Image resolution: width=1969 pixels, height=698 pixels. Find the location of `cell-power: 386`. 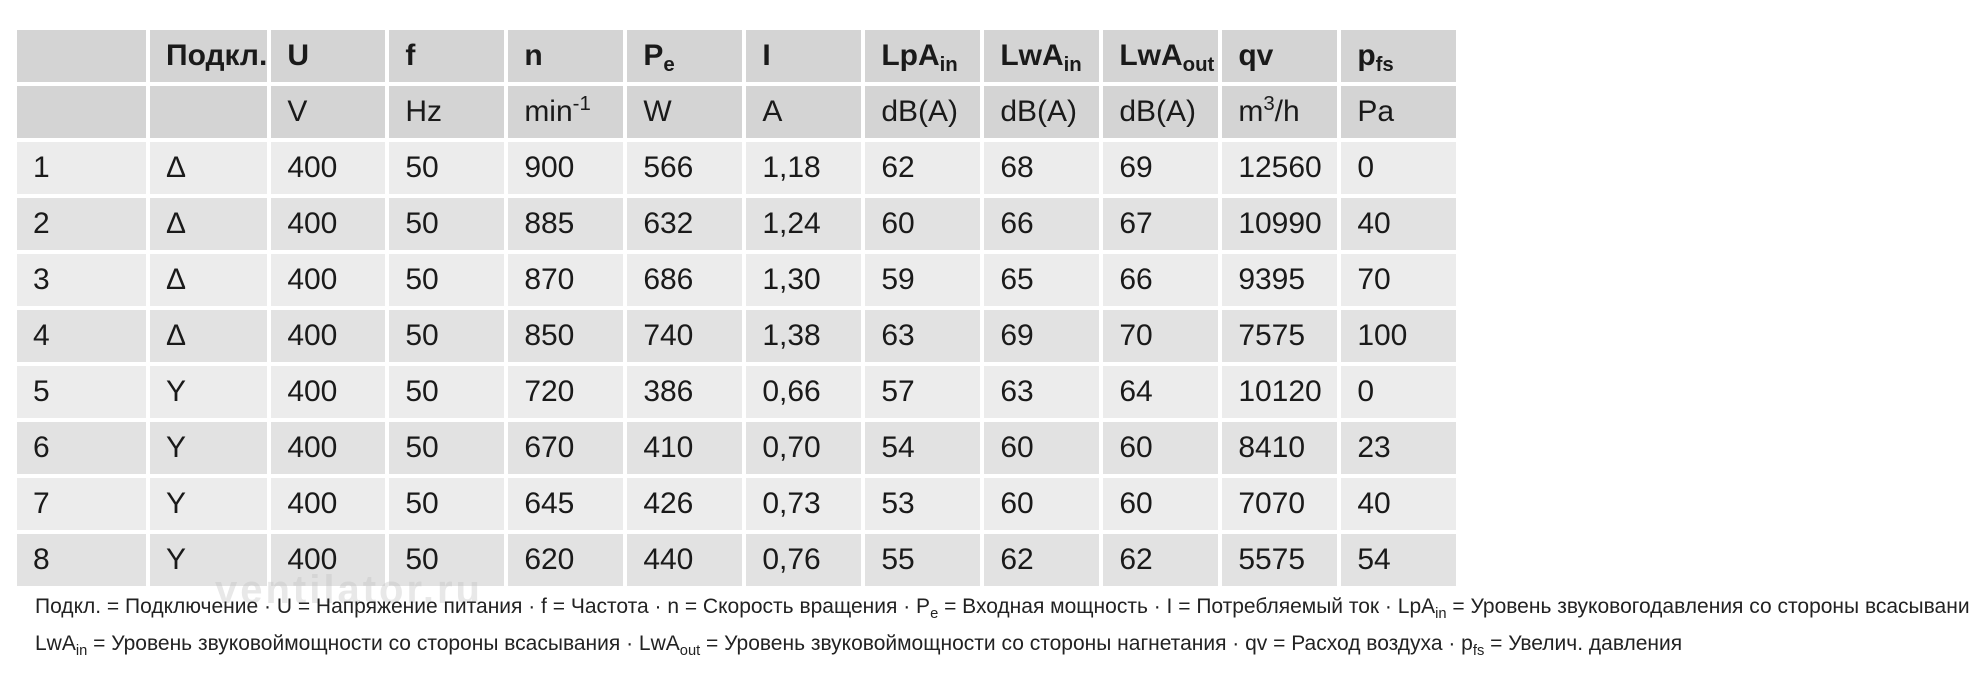

cell-power: 386 is located at coordinates (685, 392).